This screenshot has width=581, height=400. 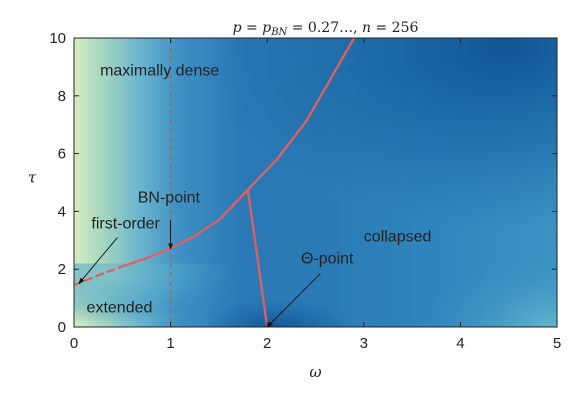 What do you see at coordinates (557, 343) in the screenshot?
I see `x-tick-label: 5` at bounding box center [557, 343].